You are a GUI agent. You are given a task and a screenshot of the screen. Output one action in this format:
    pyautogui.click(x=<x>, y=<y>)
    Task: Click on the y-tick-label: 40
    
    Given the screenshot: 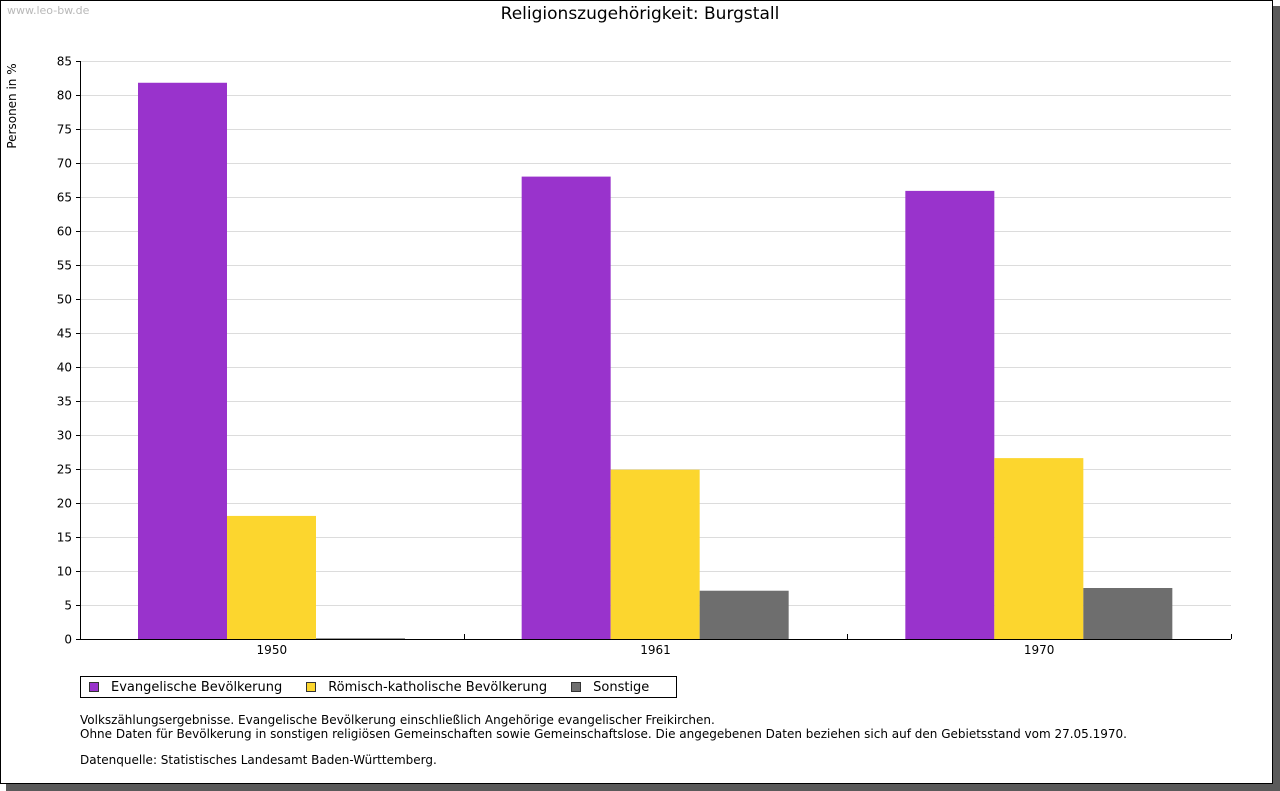 What is the action you would take?
    pyautogui.click(x=64, y=368)
    